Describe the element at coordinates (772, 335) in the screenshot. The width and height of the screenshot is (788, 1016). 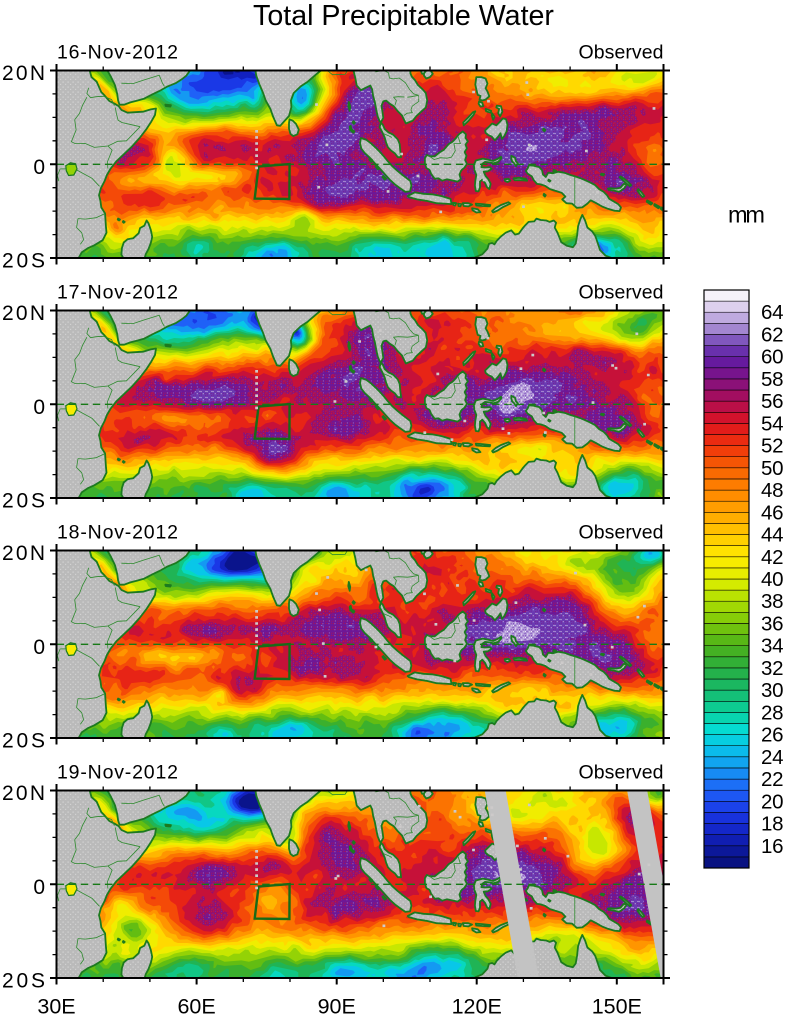
I see `svg-text: 62` at that location.